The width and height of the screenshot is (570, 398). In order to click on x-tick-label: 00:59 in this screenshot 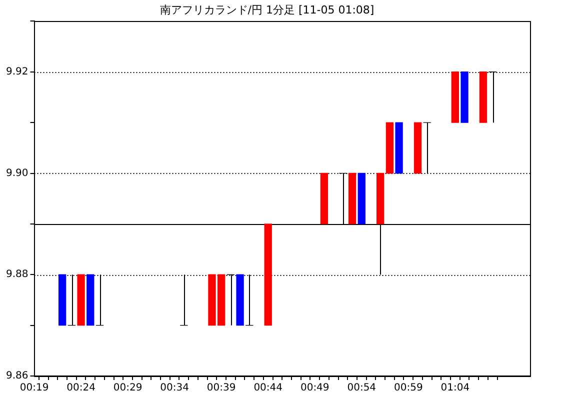, I will do `click(408, 388)`.